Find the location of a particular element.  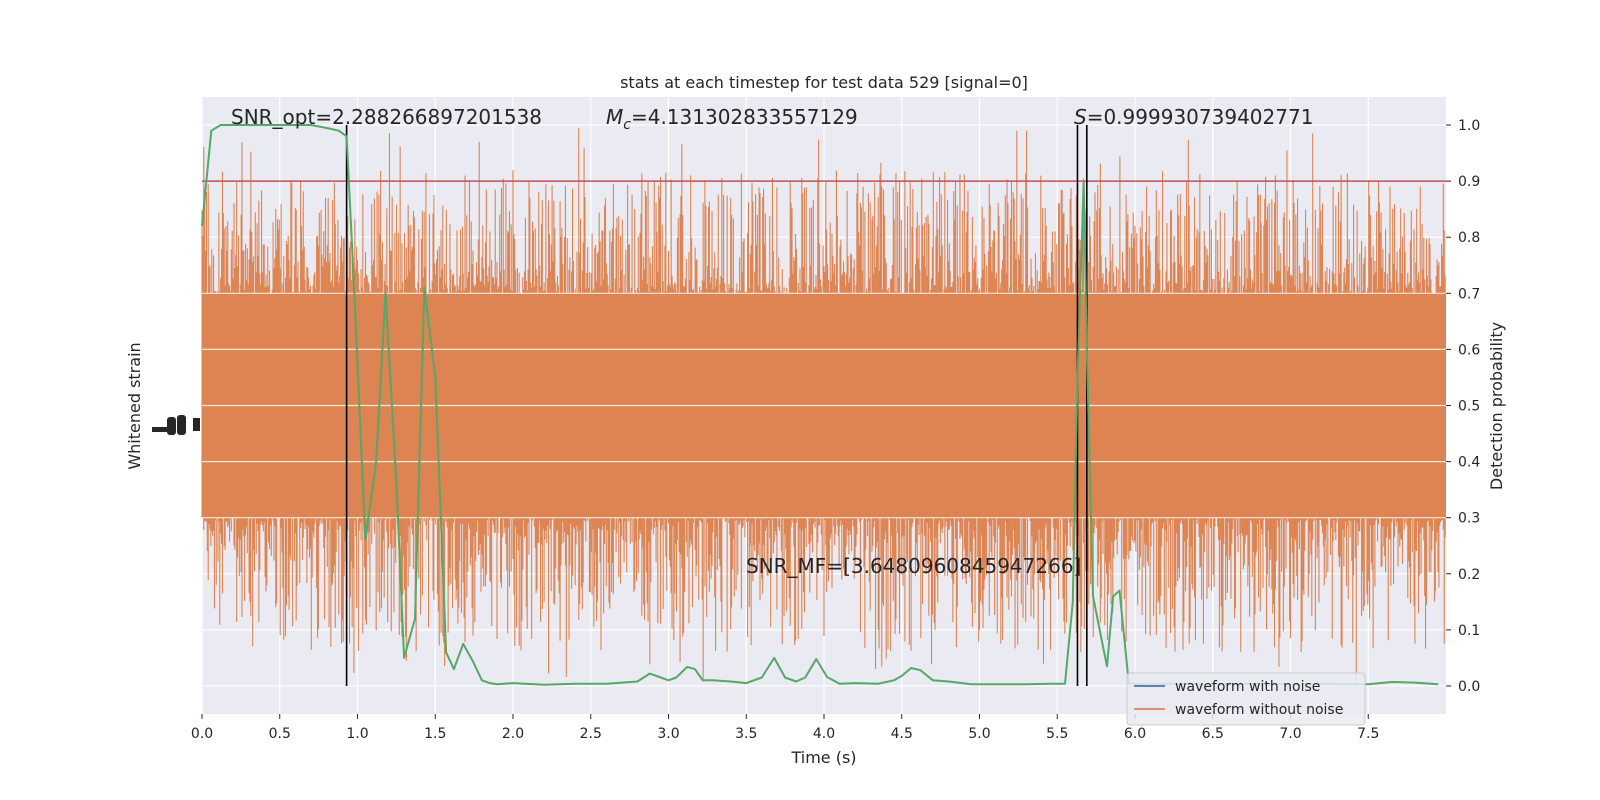

y-tick-label: 0.4 is located at coordinates (1469, 463).